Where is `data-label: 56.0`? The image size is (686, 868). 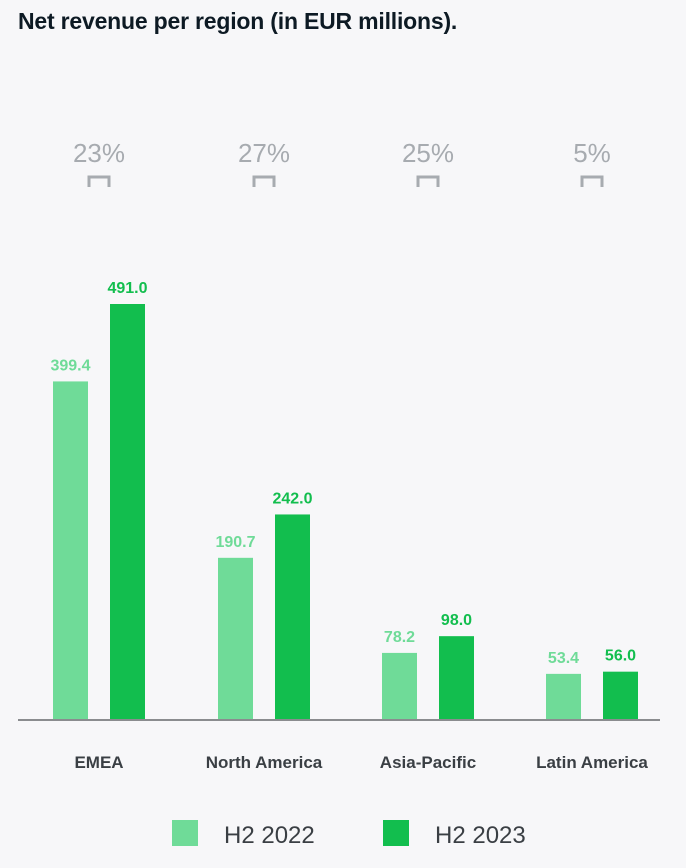
data-label: 56.0 is located at coordinates (620, 656).